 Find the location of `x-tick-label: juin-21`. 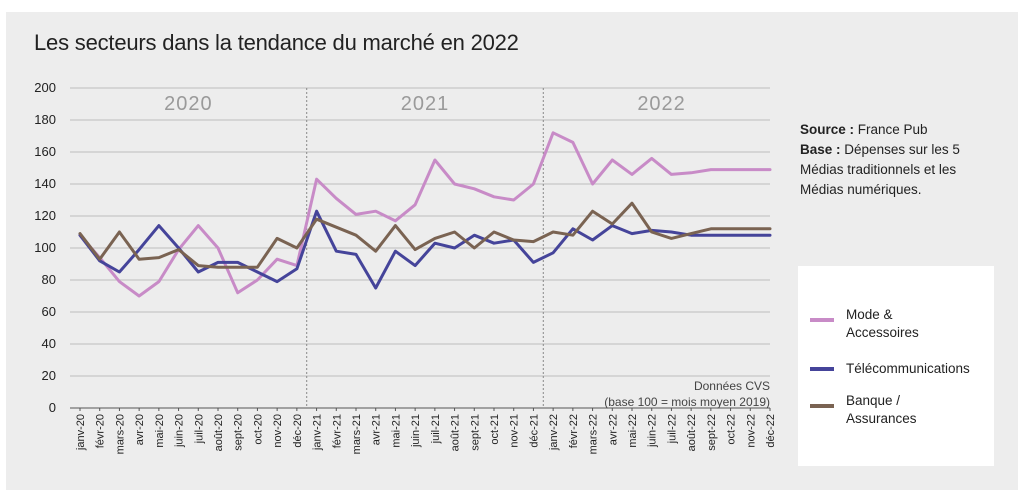

x-tick-label: juin-21 is located at coordinates (416, 431).